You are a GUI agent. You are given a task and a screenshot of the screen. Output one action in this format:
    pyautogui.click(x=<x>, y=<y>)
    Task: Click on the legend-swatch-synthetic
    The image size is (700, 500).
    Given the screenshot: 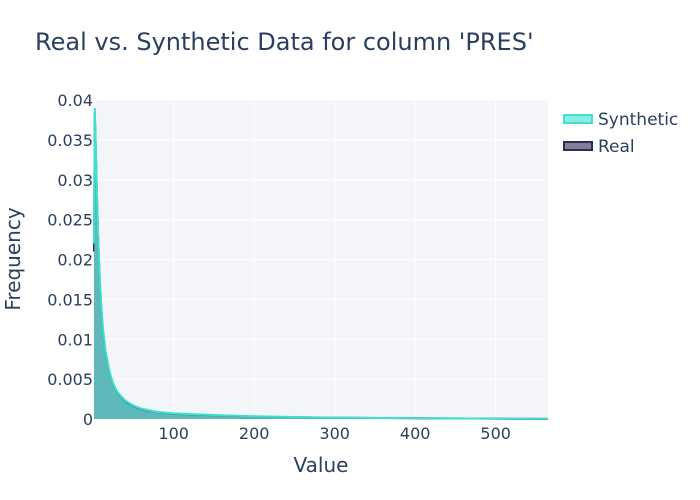 What is the action you would take?
    pyautogui.click(x=578, y=119)
    